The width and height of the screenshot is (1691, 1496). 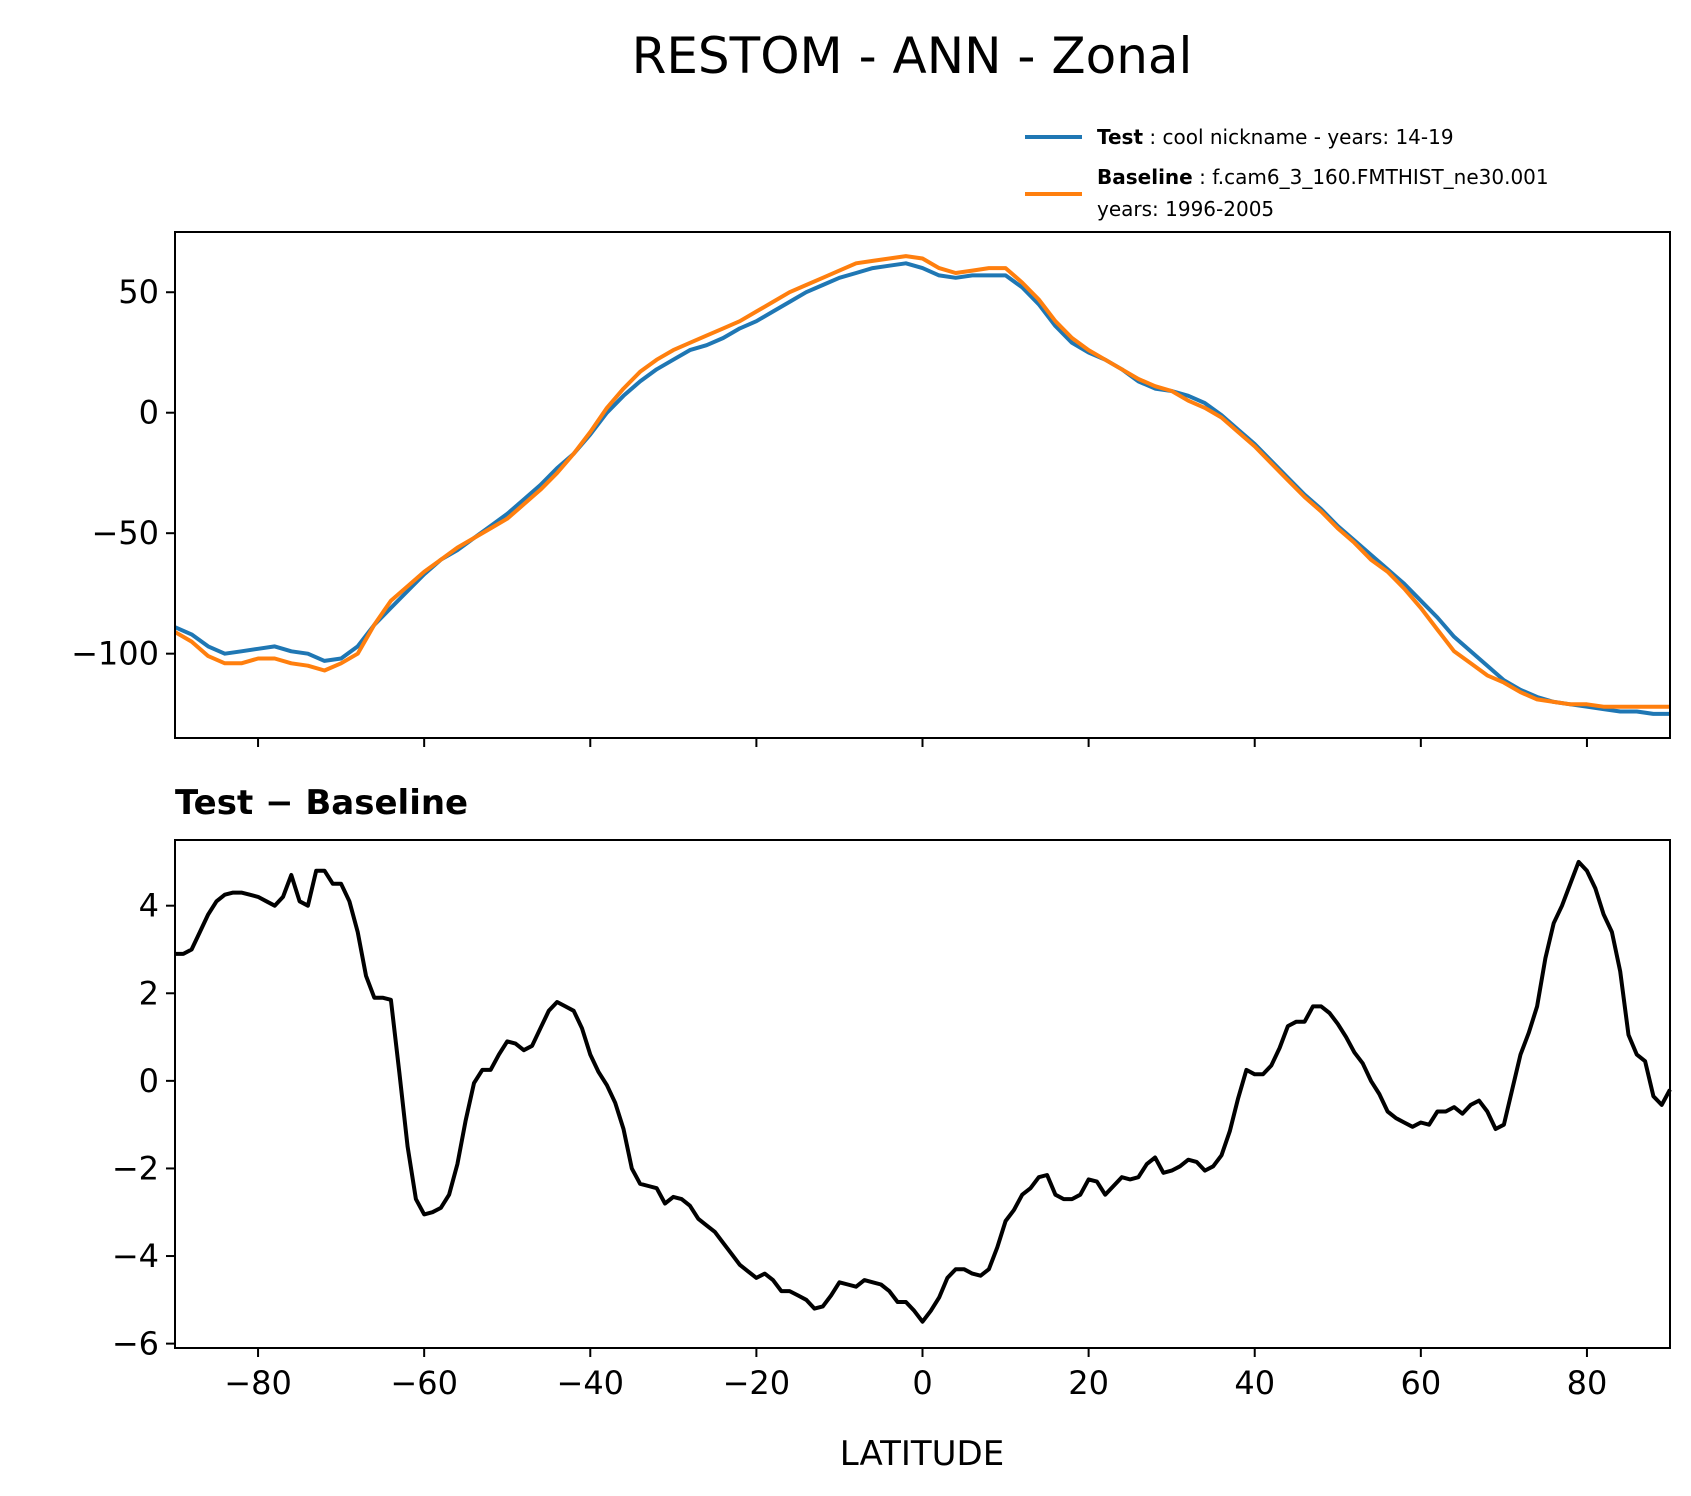 I want to click on bottom-x-tick-label: 60, so click(x=1420, y=1383).